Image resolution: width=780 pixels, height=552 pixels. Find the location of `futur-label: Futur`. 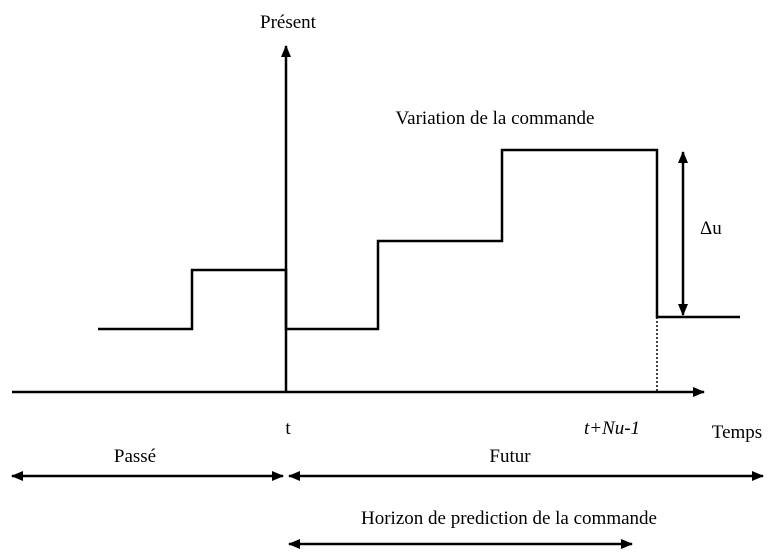

futur-label: Futur is located at coordinates (510, 456).